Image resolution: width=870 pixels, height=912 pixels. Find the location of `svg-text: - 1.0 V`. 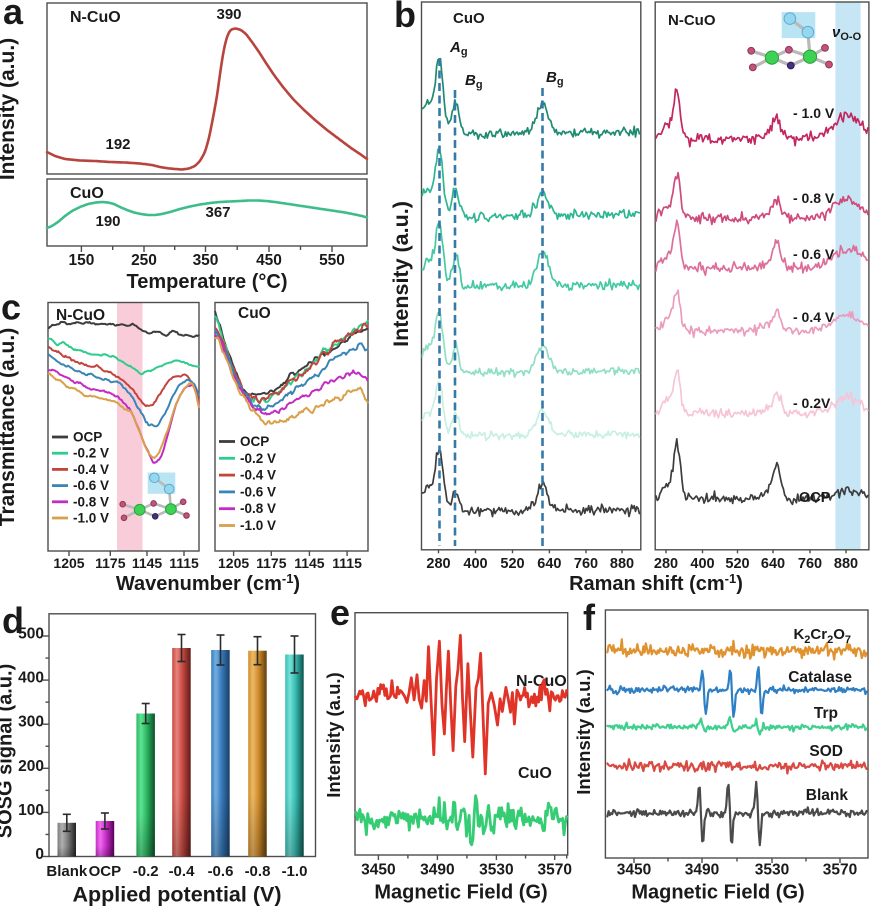

svg-text: - 1.0 V is located at coordinates (814, 113).